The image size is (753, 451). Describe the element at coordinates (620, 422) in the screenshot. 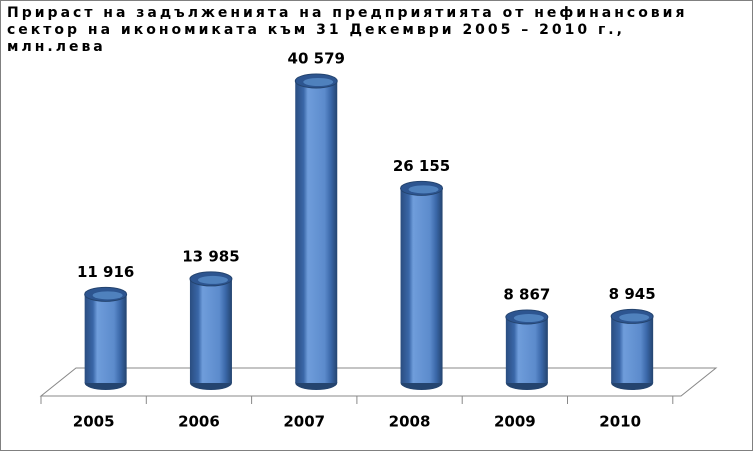

I see `x-tick-label: 2010` at that location.